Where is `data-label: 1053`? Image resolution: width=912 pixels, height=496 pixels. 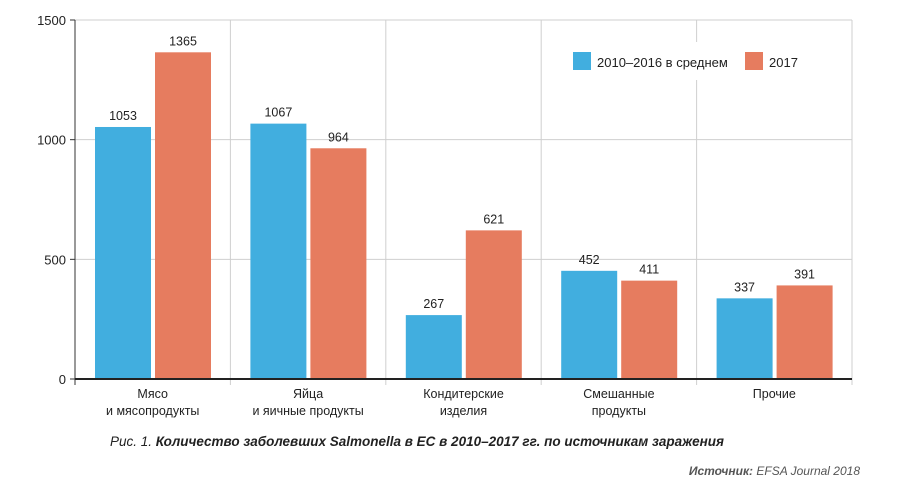 data-label: 1053 is located at coordinates (123, 116).